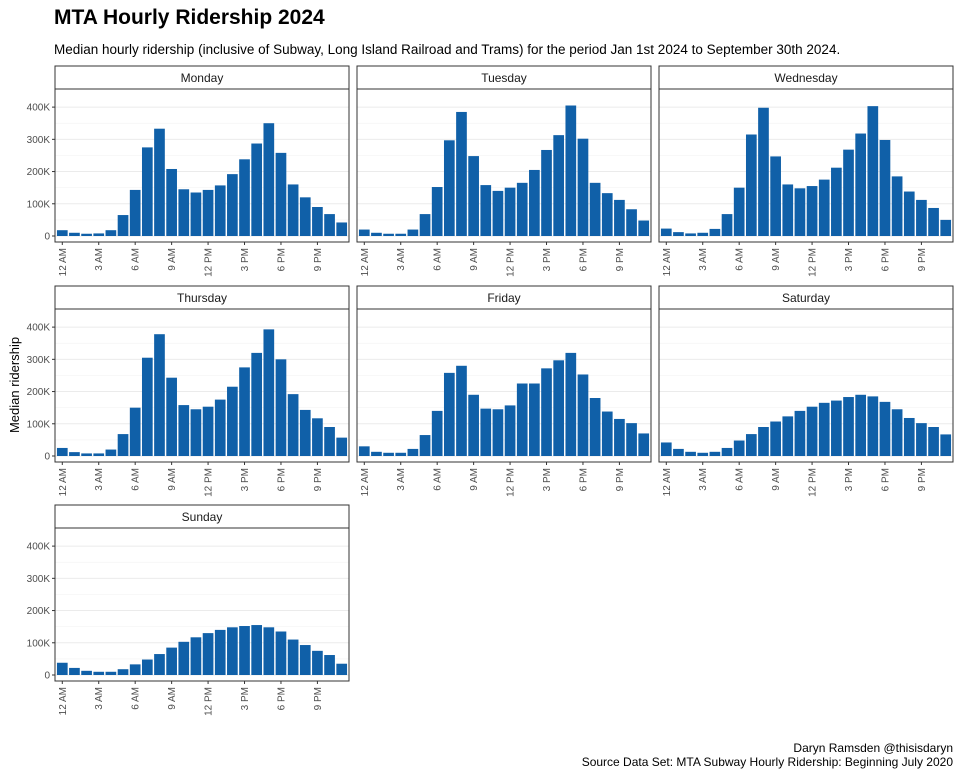  Describe the element at coordinates (202, 298) in the screenshot. I see `facet-label-thursday: Thursday` at that location.